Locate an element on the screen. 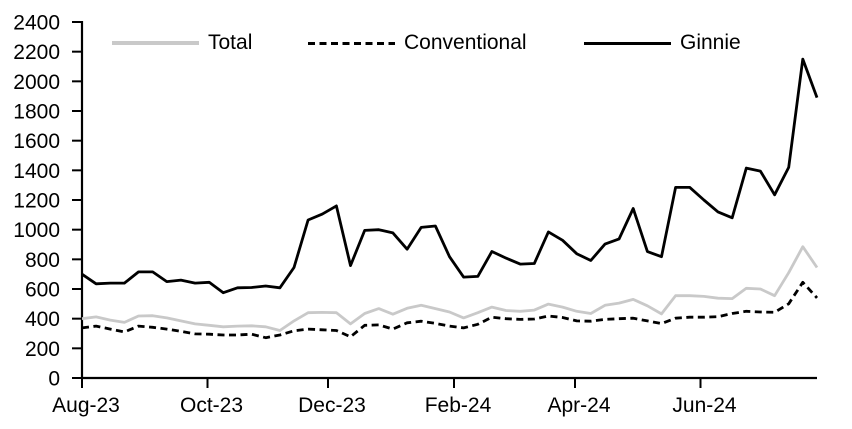 The height and width of the screenshot is (429, 852). y-tick-label: 1600 is located at coordinates (36, 141).